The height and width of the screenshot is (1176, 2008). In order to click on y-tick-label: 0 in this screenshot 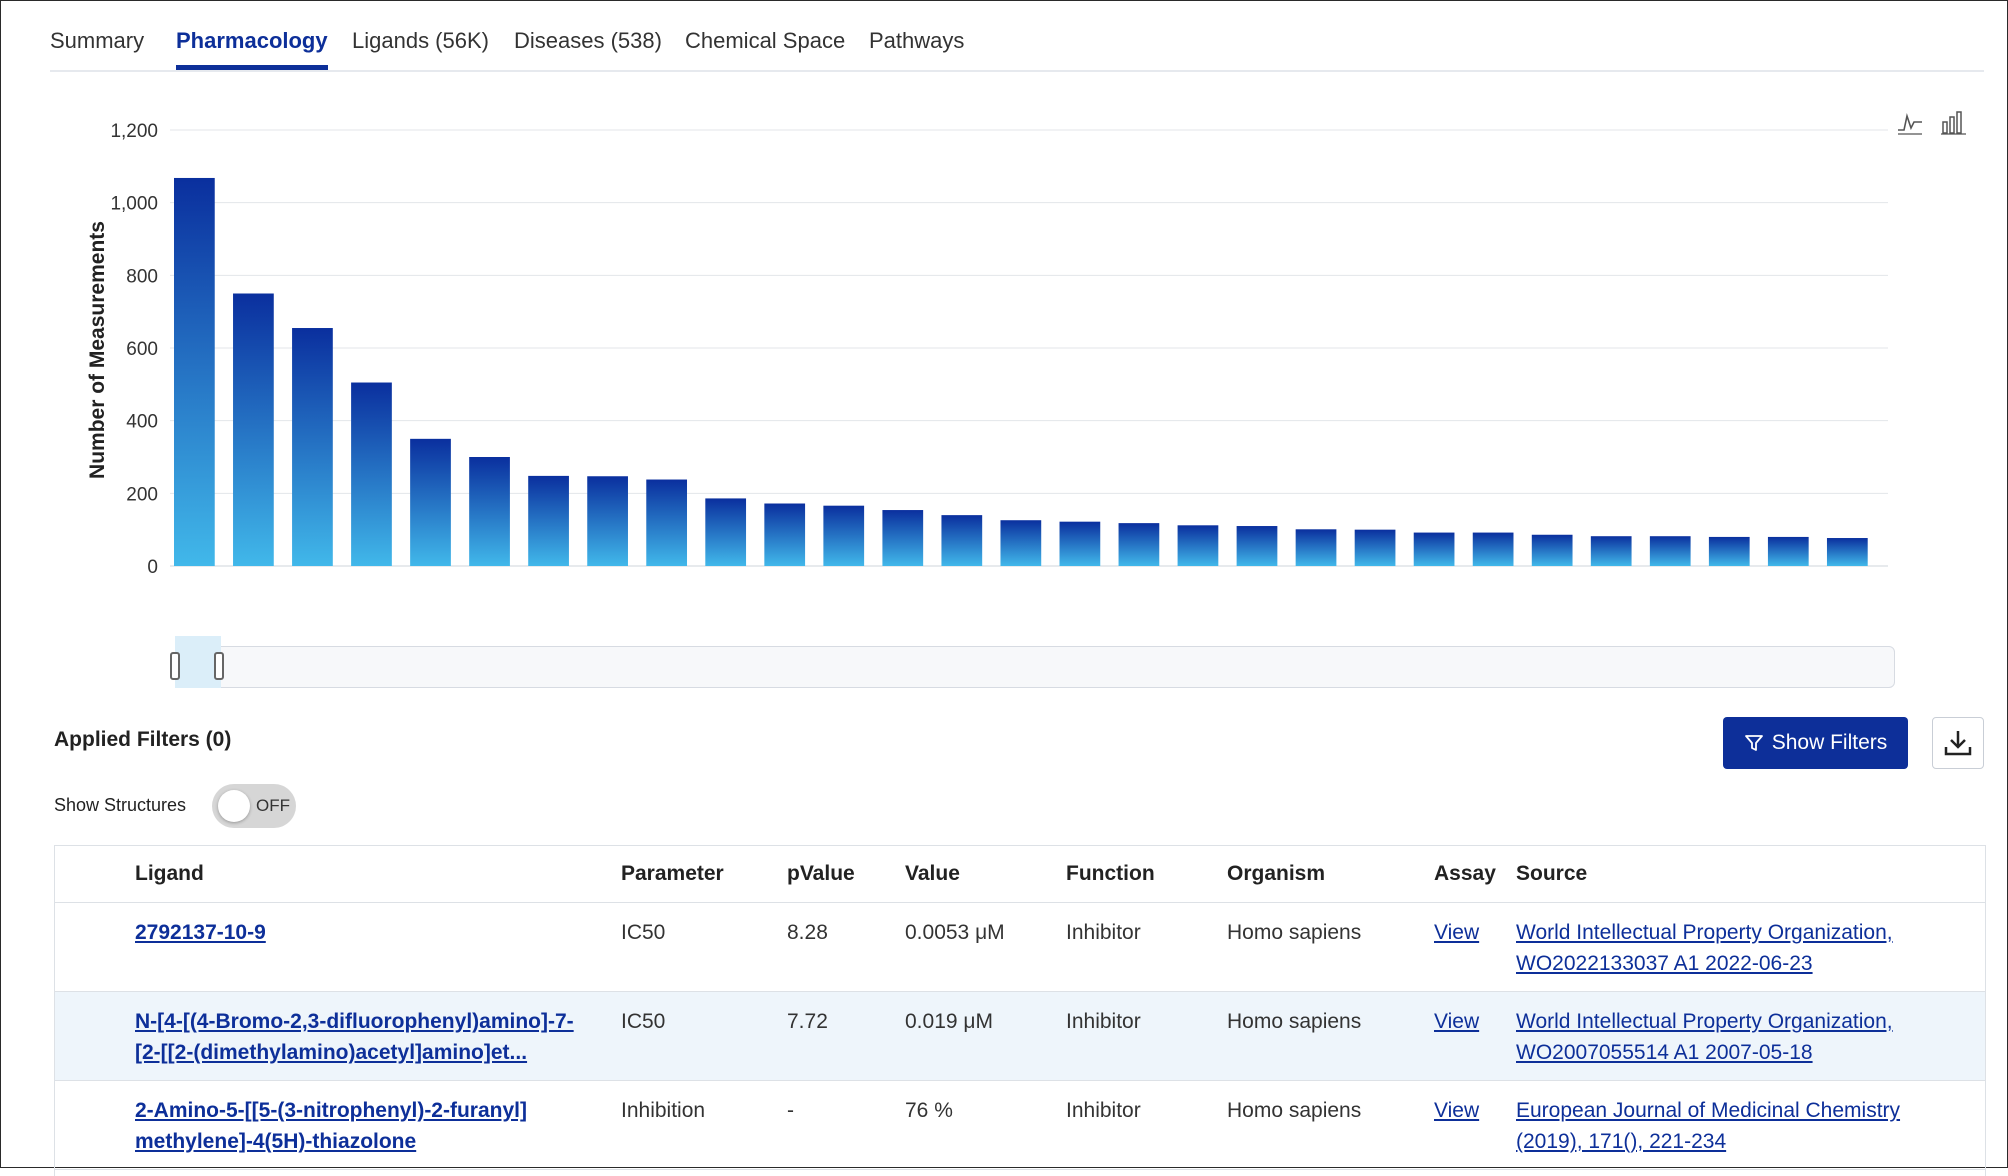, I will do `click(152, 567)`.